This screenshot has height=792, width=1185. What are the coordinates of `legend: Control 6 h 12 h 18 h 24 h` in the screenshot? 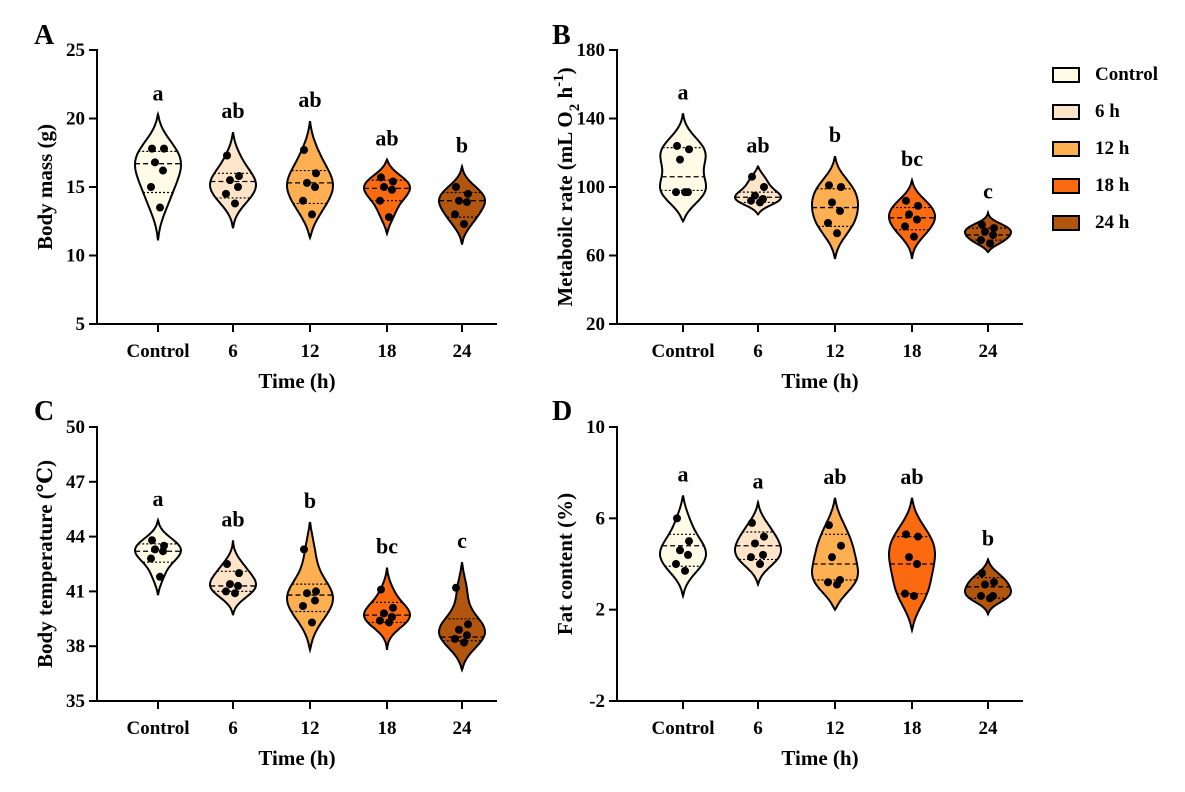 It's located at (1105, 148).